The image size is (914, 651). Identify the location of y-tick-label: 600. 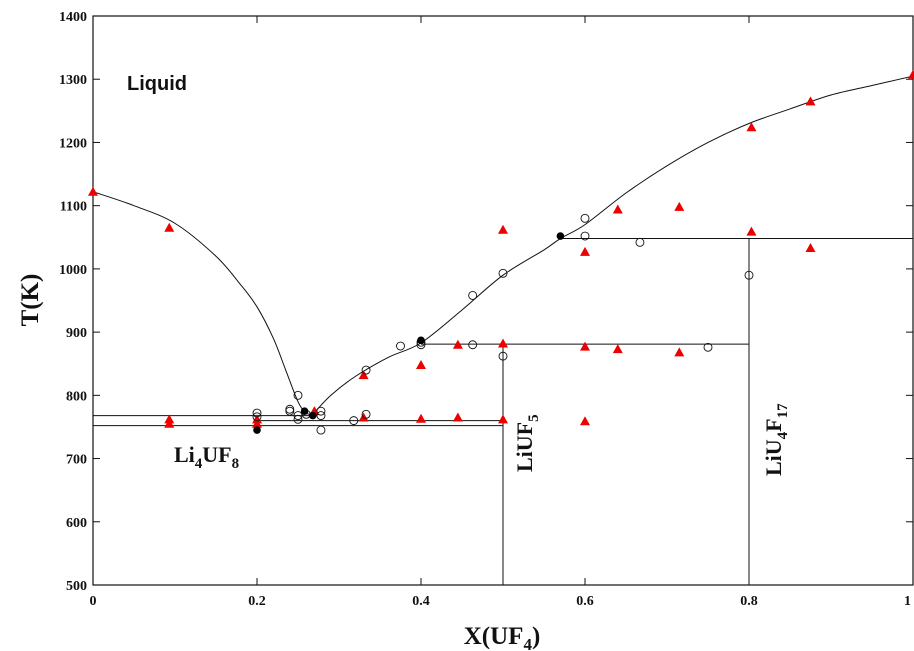
(76, 523).